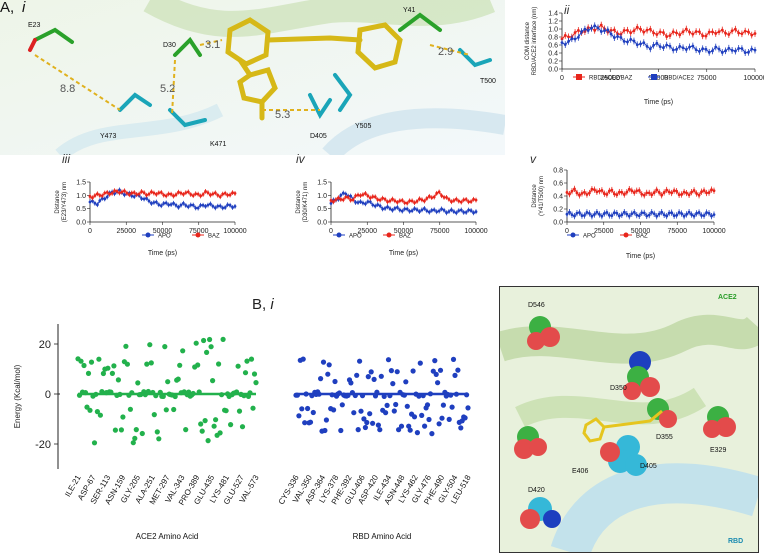 This screenshot has height=557, width=764. What do you see at coordinates (553, 62) in the screenshot?
I see `y-tick-label: 0.2` at bounding box center [553, 62].